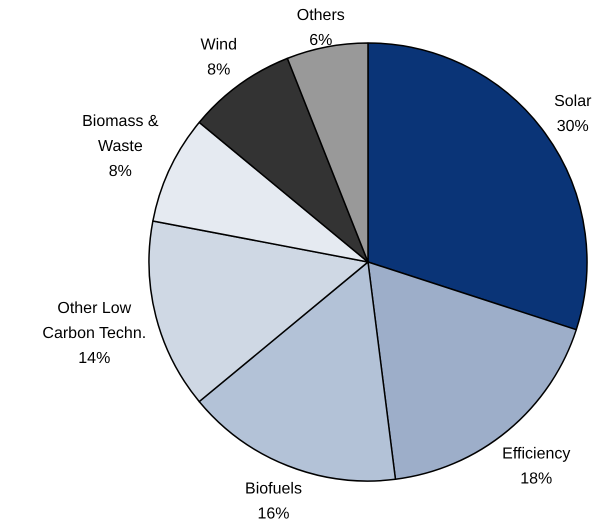 The height and width of the screenshot is (529, 611). What do you see at coordinates (120, 133) in the screenshot?
I see `slice-label: Biomass & Waste` at bounding box center [120, 133].